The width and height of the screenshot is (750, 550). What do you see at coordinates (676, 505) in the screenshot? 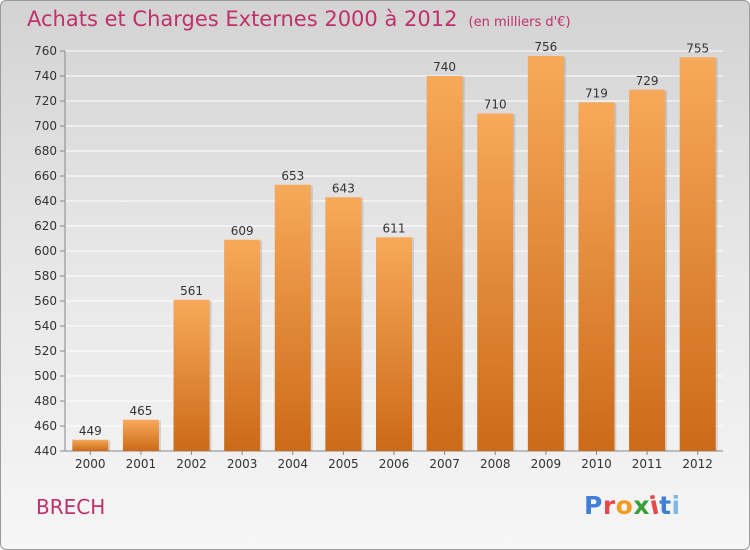
I see `logo-letter: i` at bounding box center [676, 505].